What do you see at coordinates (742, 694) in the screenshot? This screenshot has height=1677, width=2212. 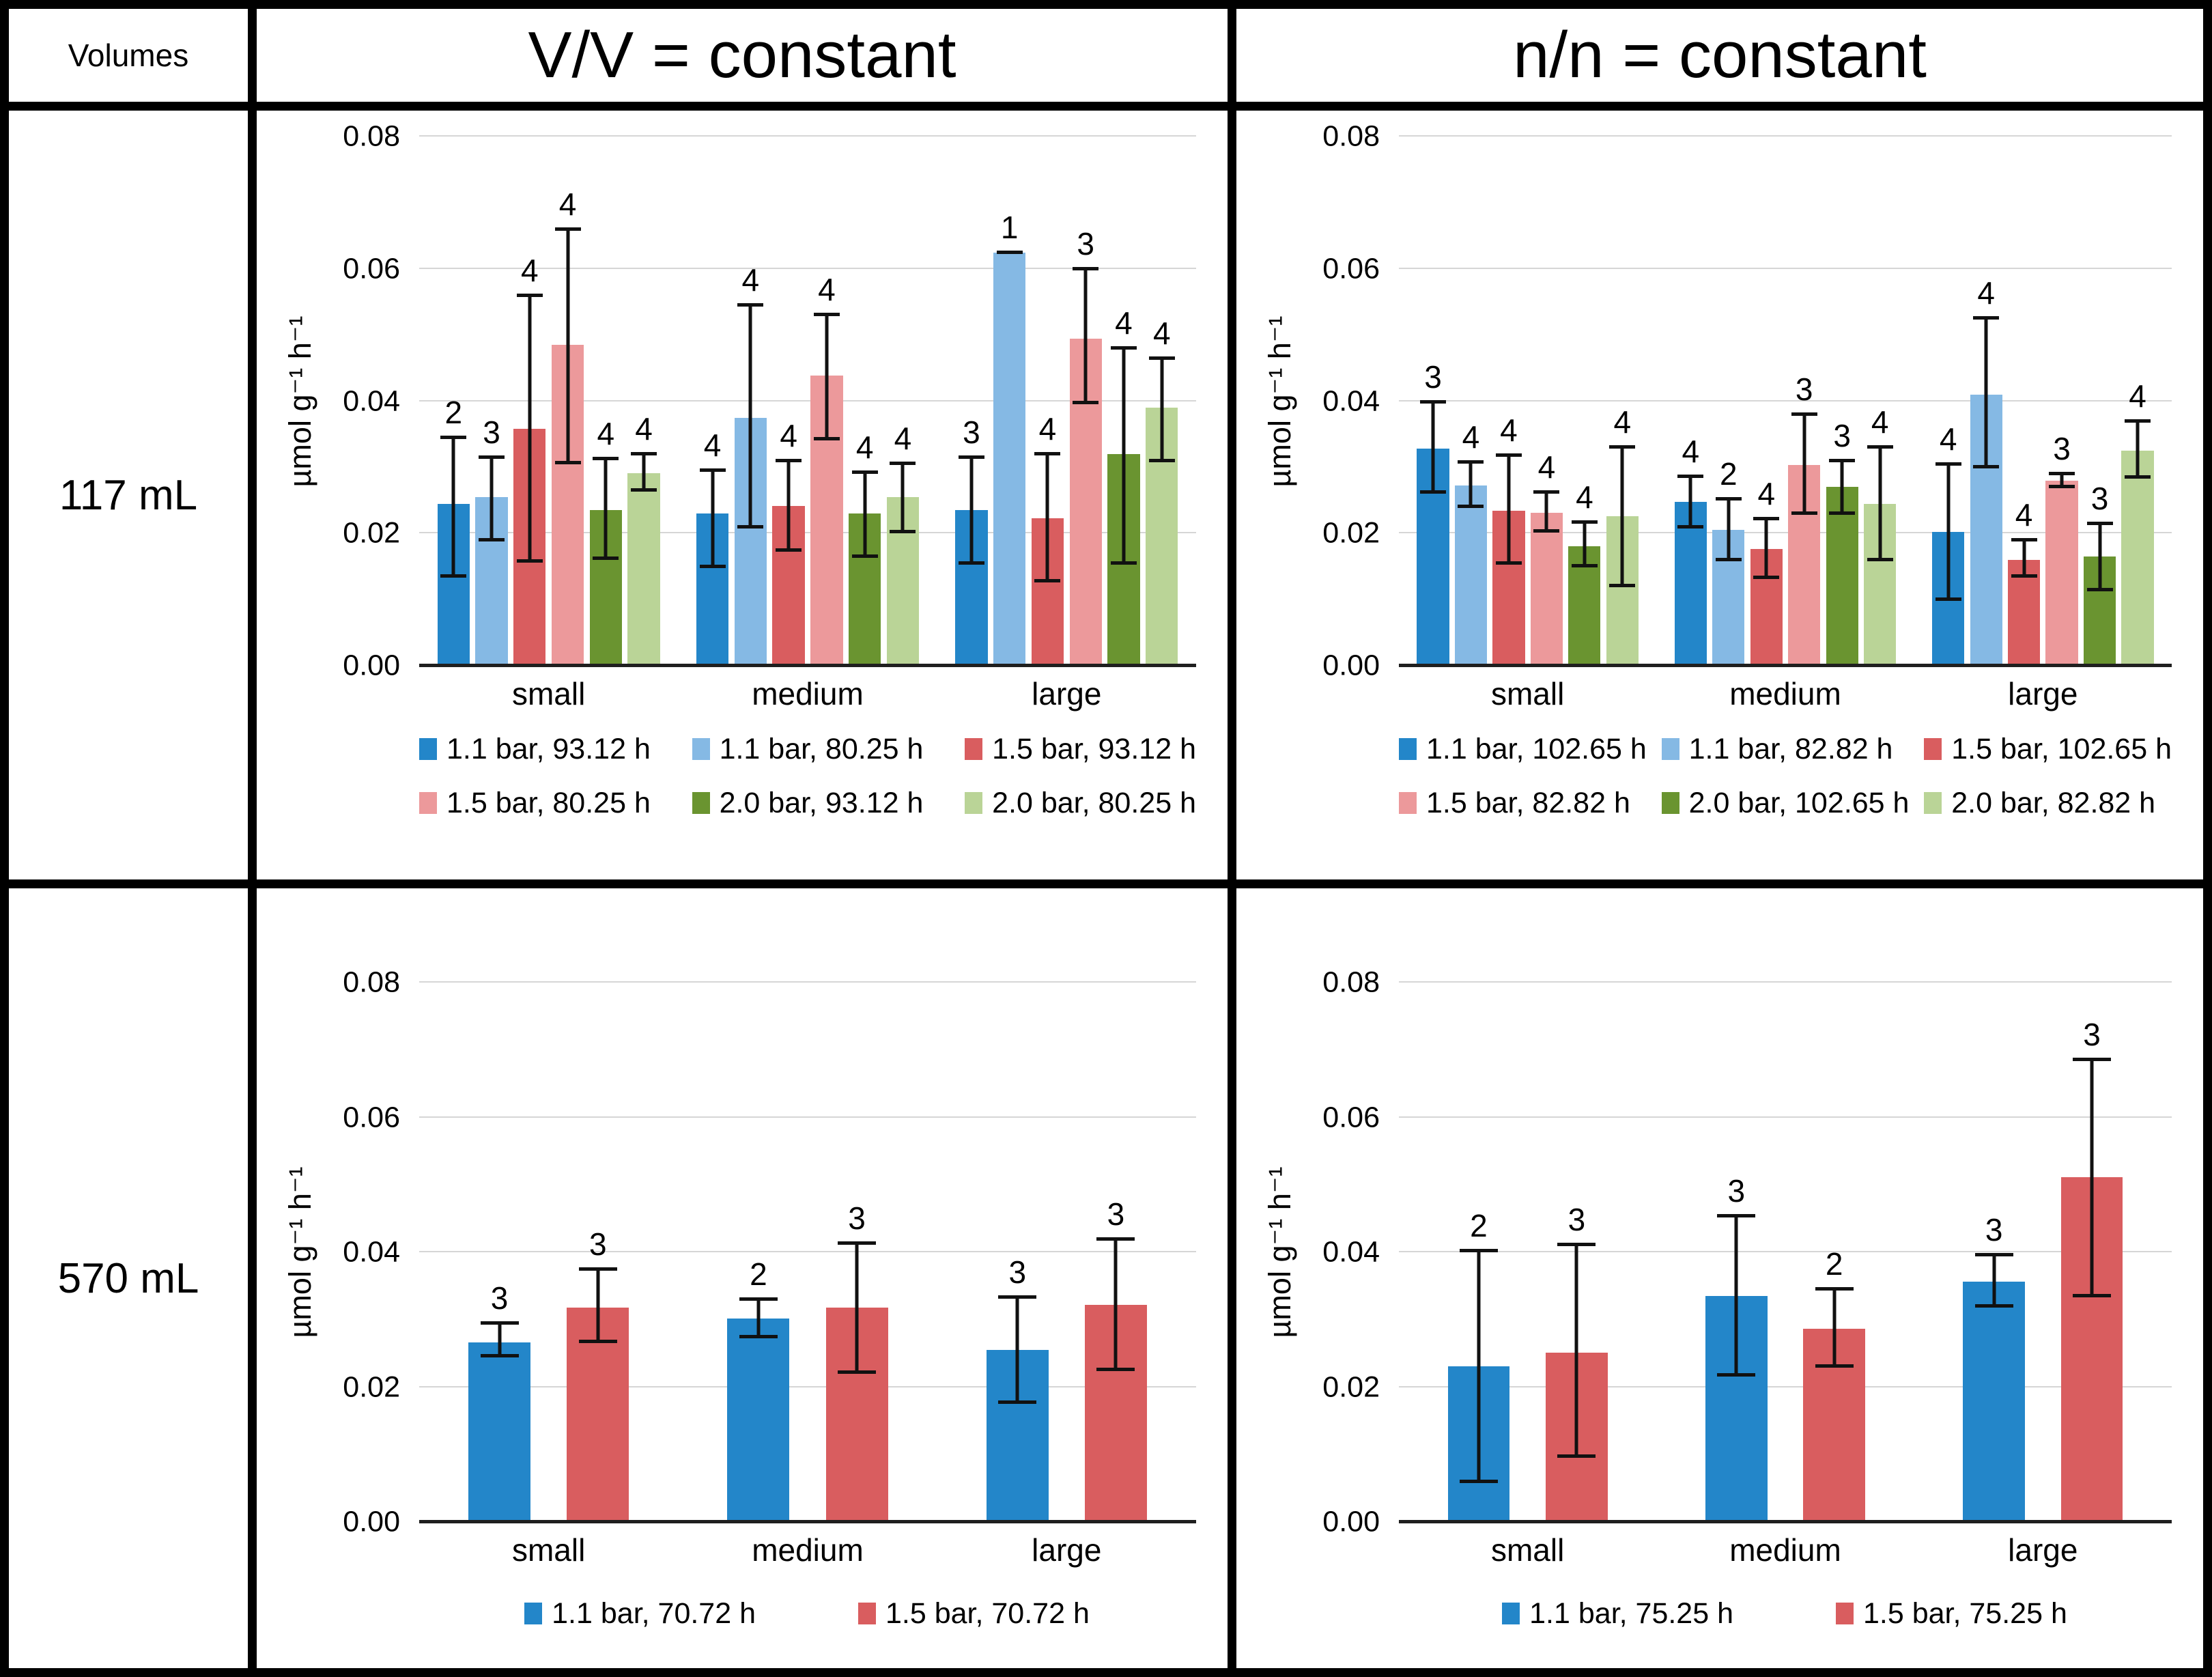 I see `x-category-labels: small medium large` at bounding box center [742, 694].